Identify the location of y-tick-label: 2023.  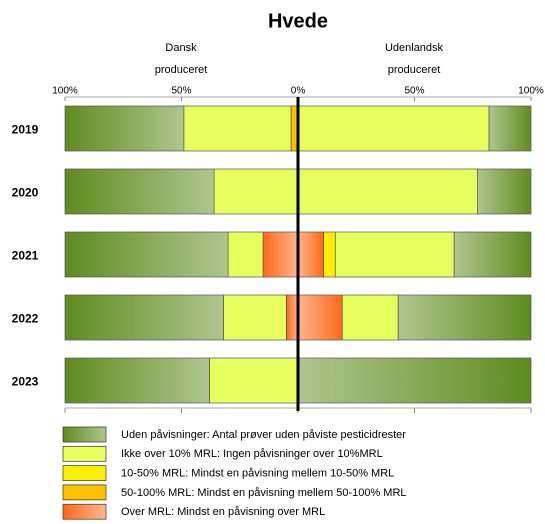
(25, 382).